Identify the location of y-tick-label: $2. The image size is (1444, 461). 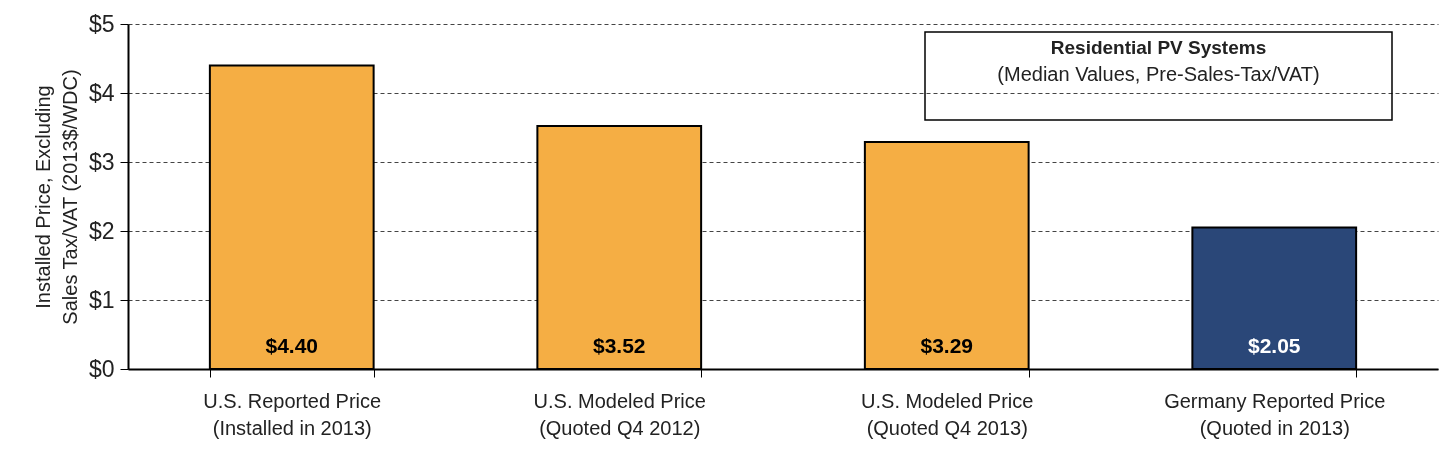
(101, 230).